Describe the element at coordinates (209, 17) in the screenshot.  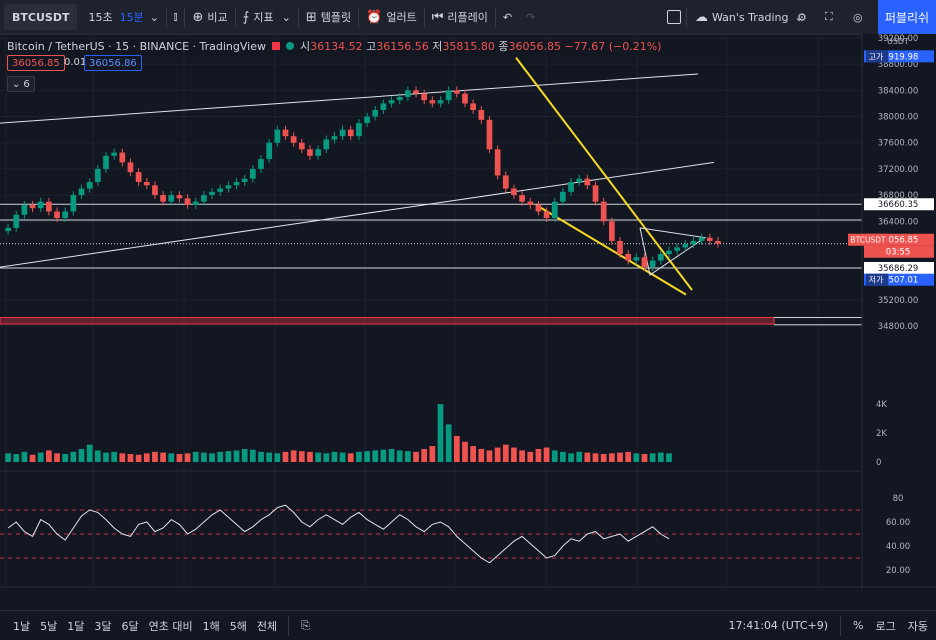
I see `compare-button: ⊕ 비교` at that location.